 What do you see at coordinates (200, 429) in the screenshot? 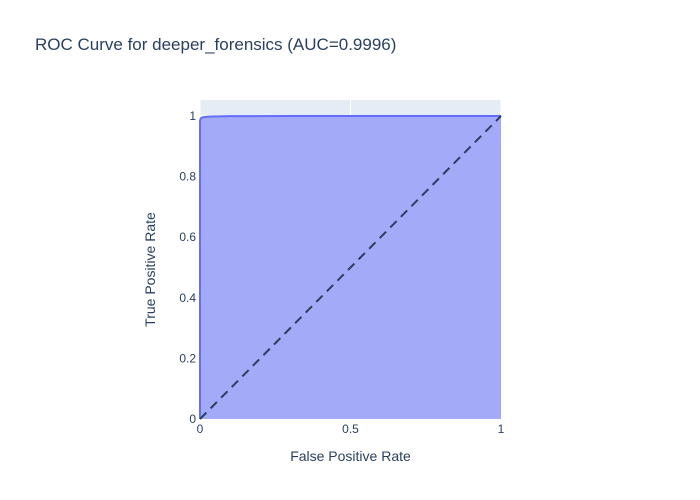
I see `x-tick-label: 0` at bounding box center [200, 429].